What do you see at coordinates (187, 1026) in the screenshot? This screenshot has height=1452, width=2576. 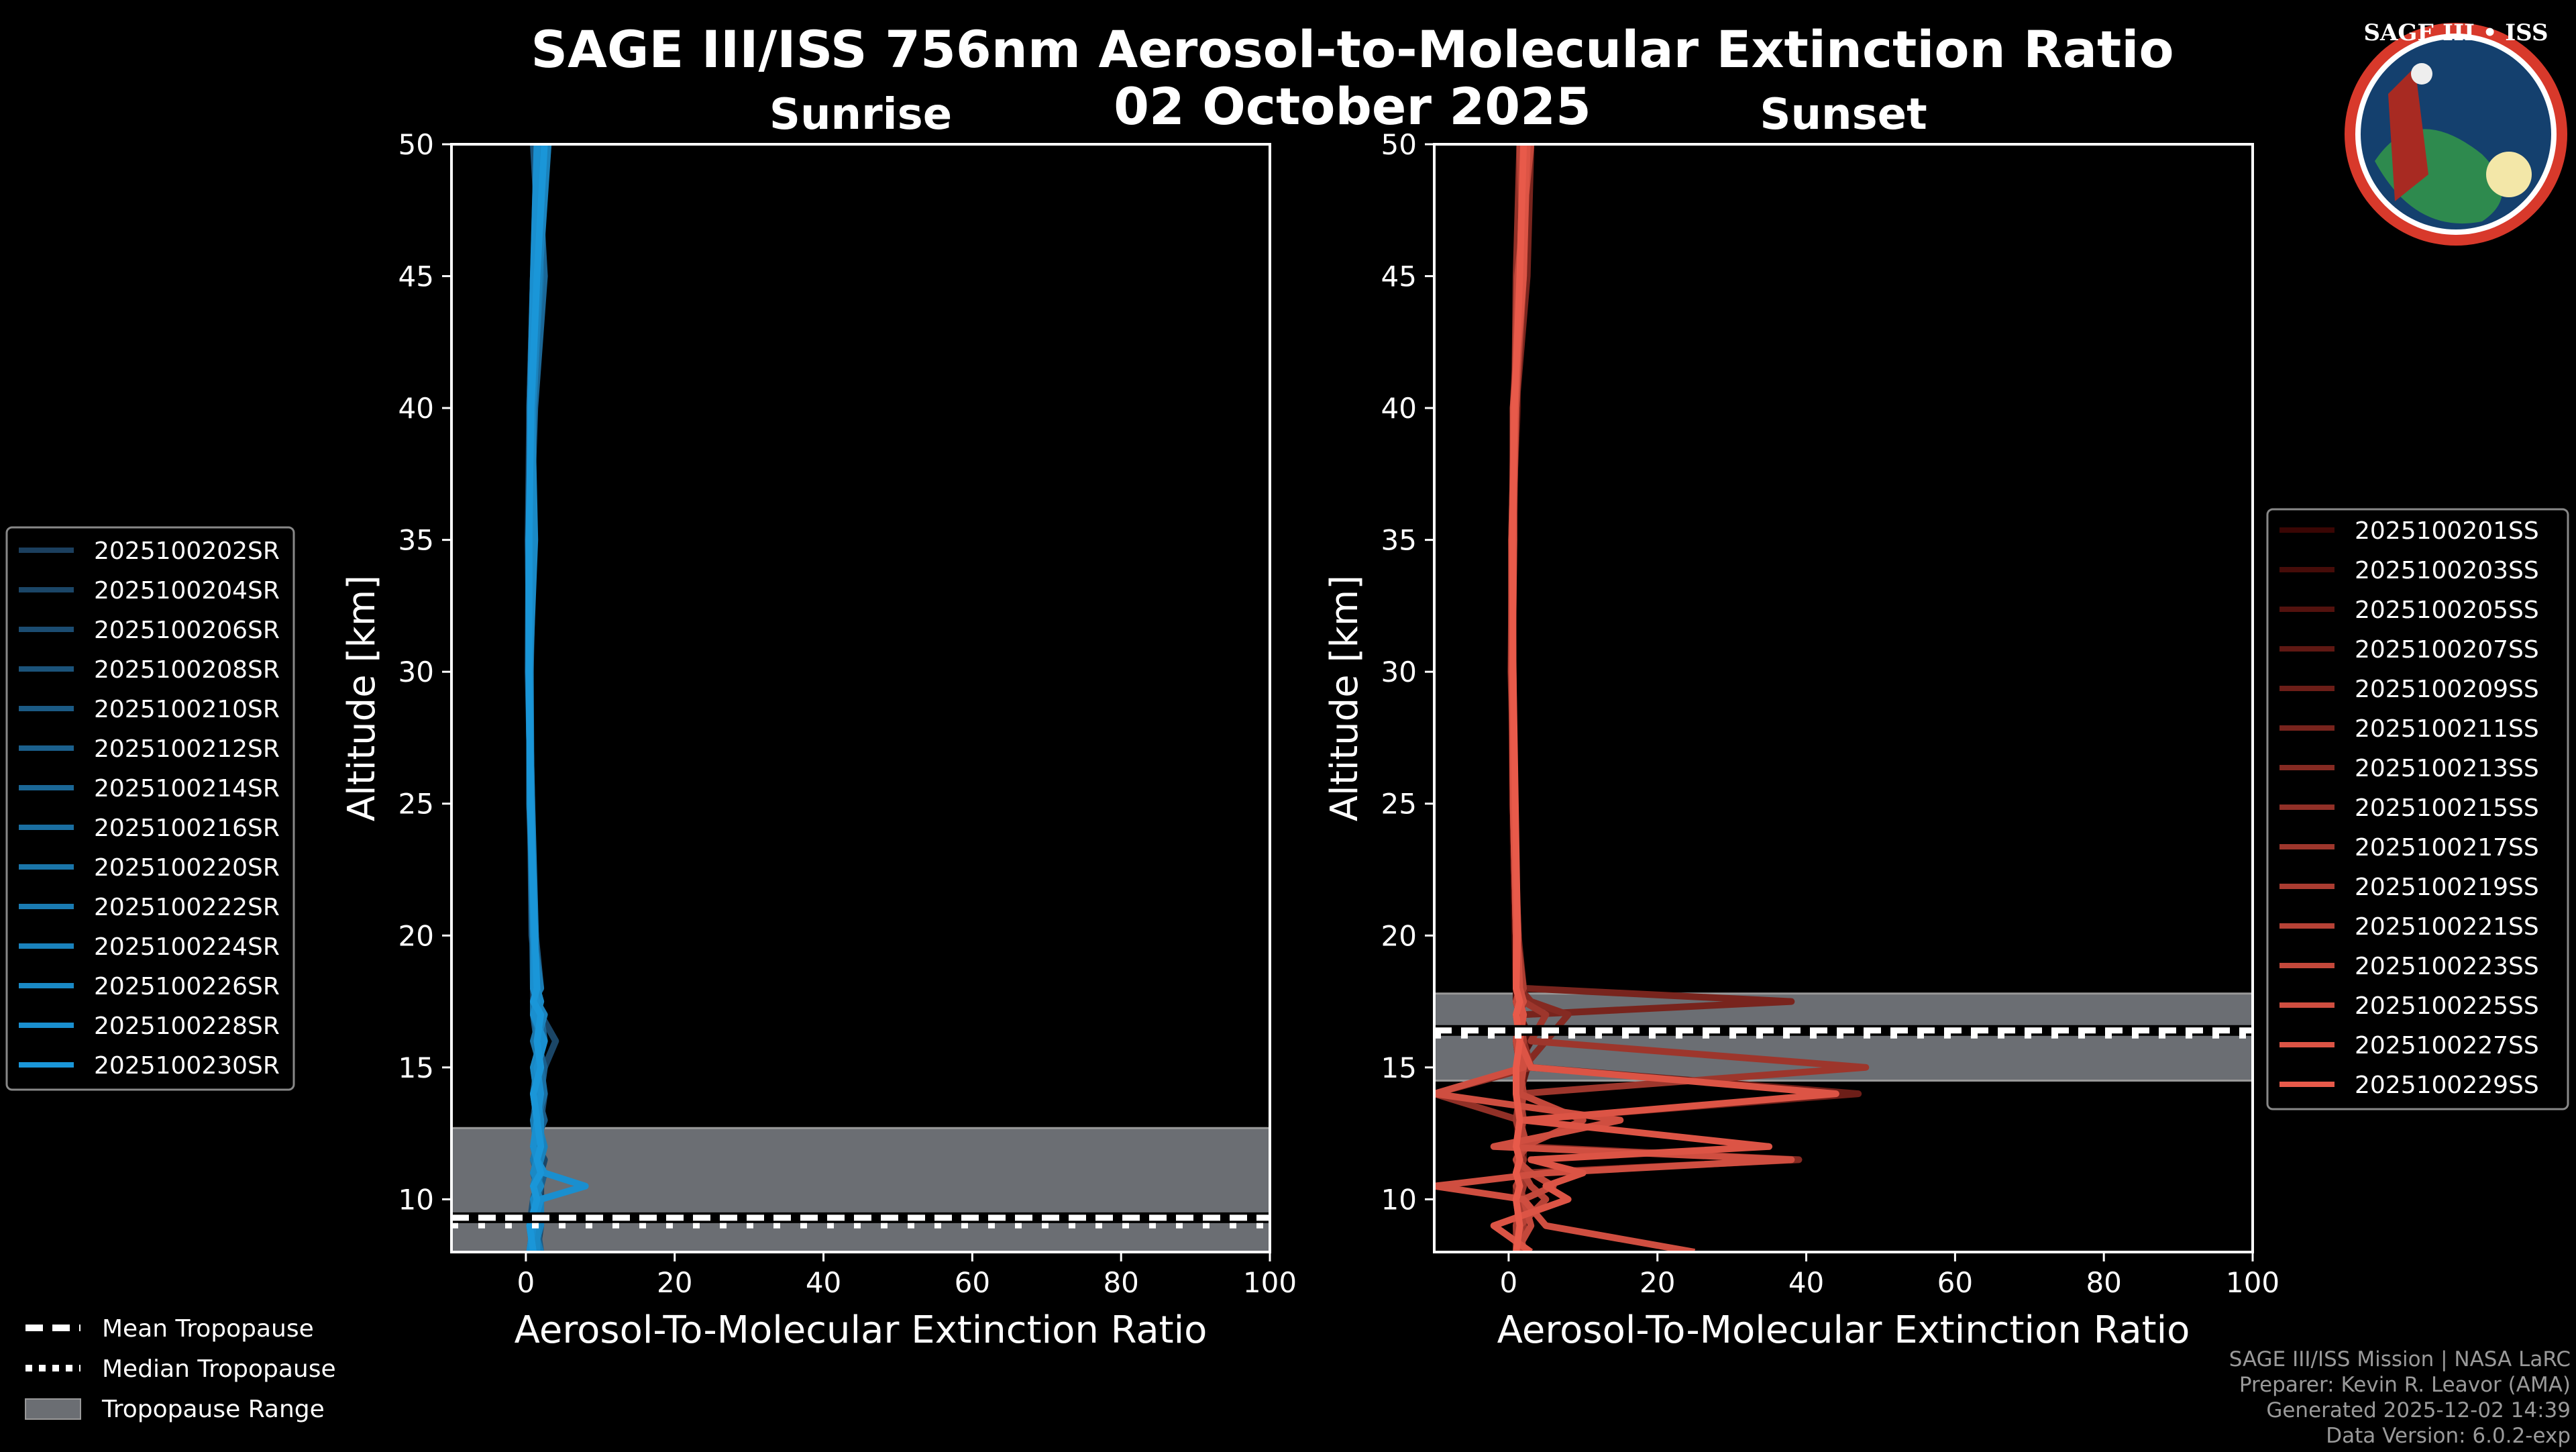 I see `legend-label: 2025100228SR` at bounding box center [187, 1026].